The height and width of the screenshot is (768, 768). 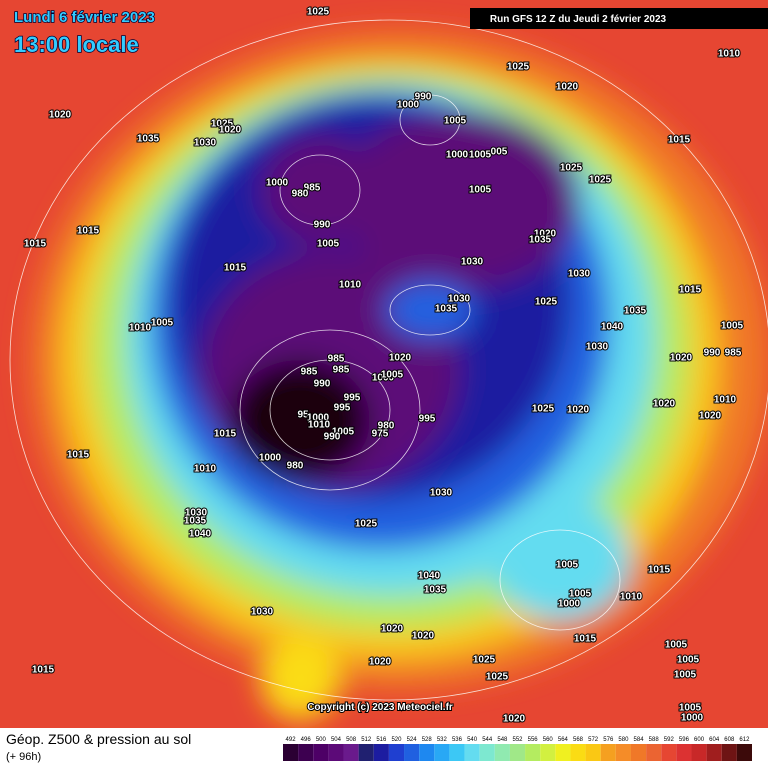 What do you see at coordinates (487, 740) in the screenshot?
I see `colorbar-label: 544` at bounding box center [487, 740].